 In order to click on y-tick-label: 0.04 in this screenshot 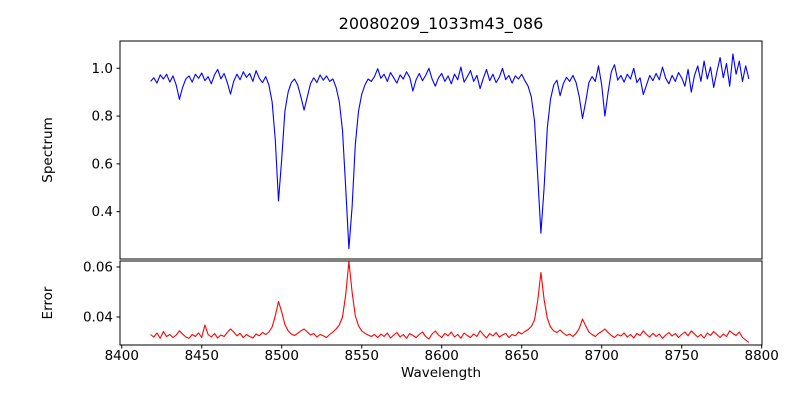, I will do `click(98, 318)`.